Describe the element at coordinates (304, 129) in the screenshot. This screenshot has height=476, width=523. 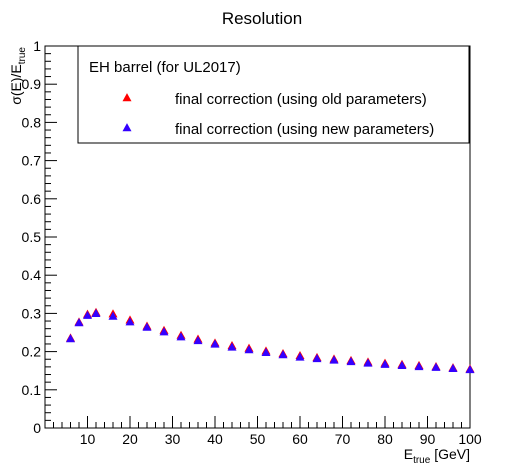
I see `legend-entry-new-parameters: final correction (using new parameters)` at that location.